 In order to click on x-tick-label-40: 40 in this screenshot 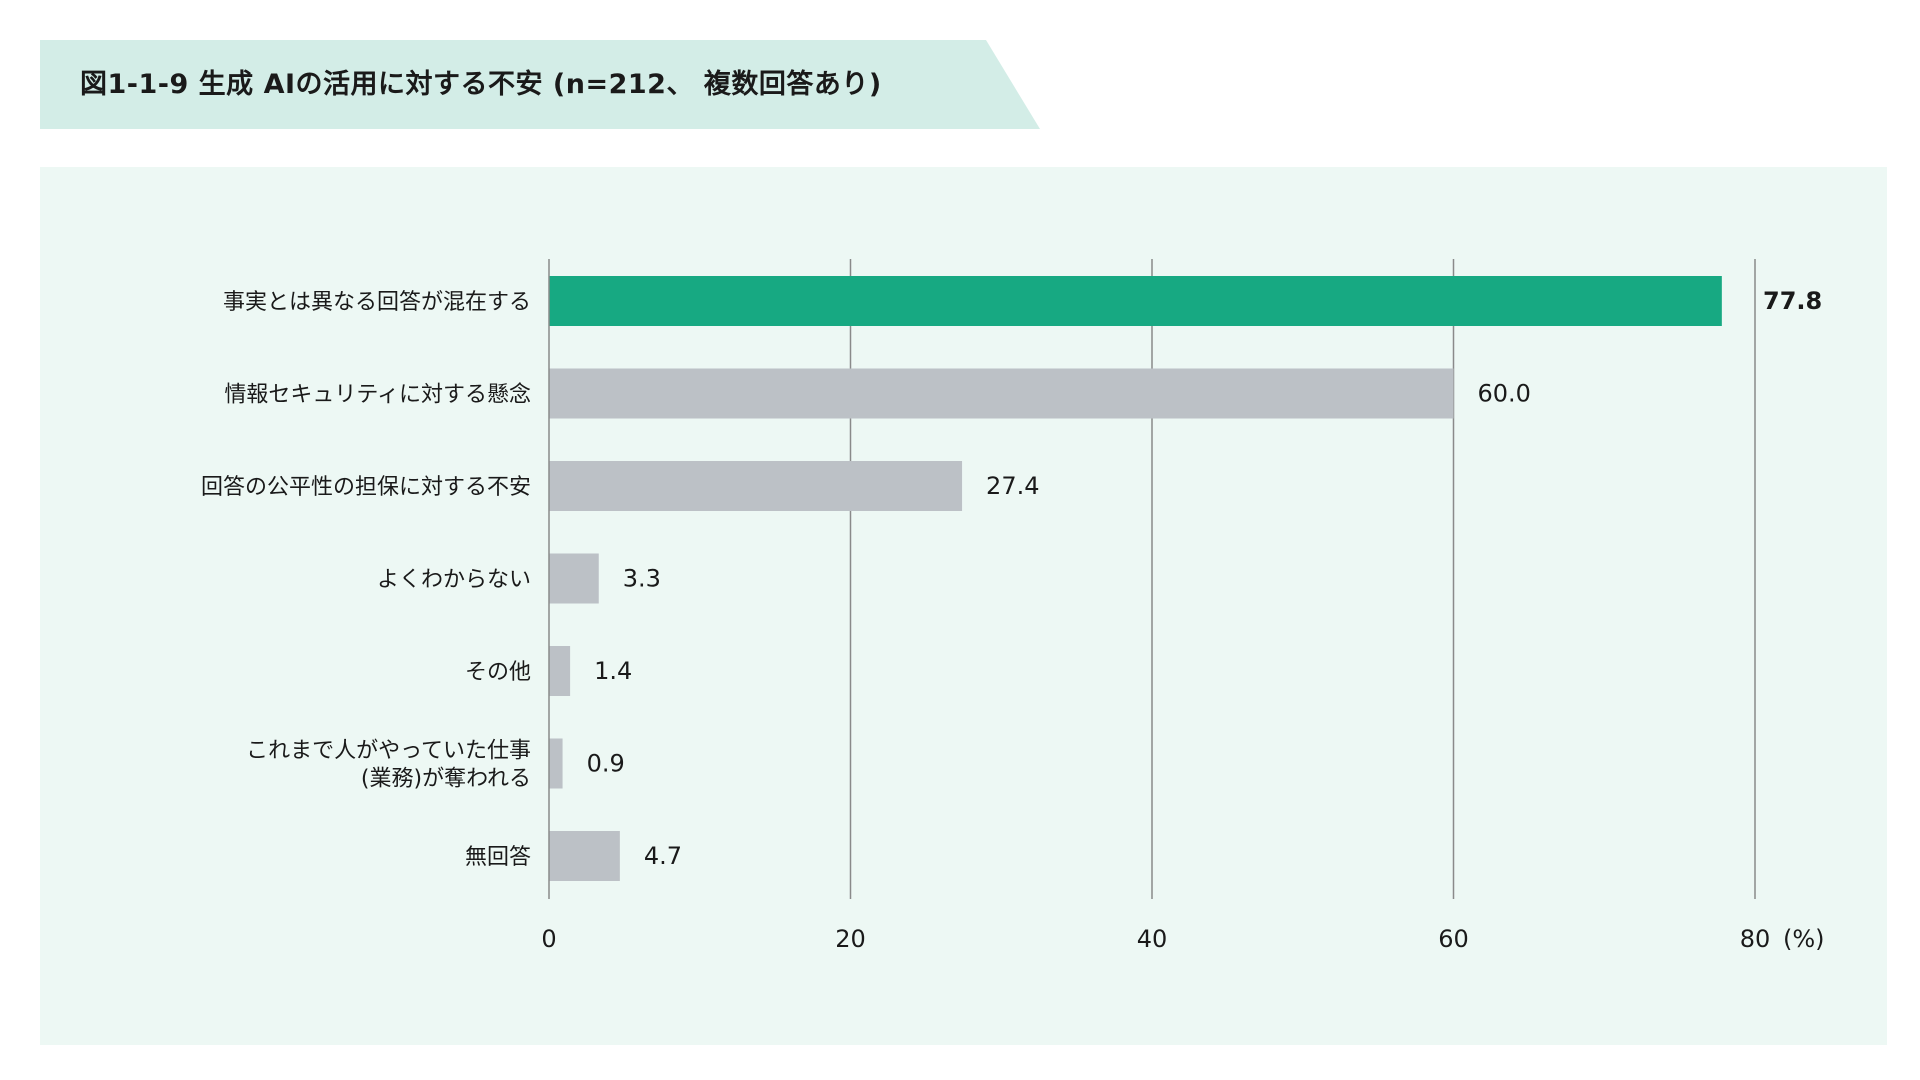, I will do `click(1152, 939)`.